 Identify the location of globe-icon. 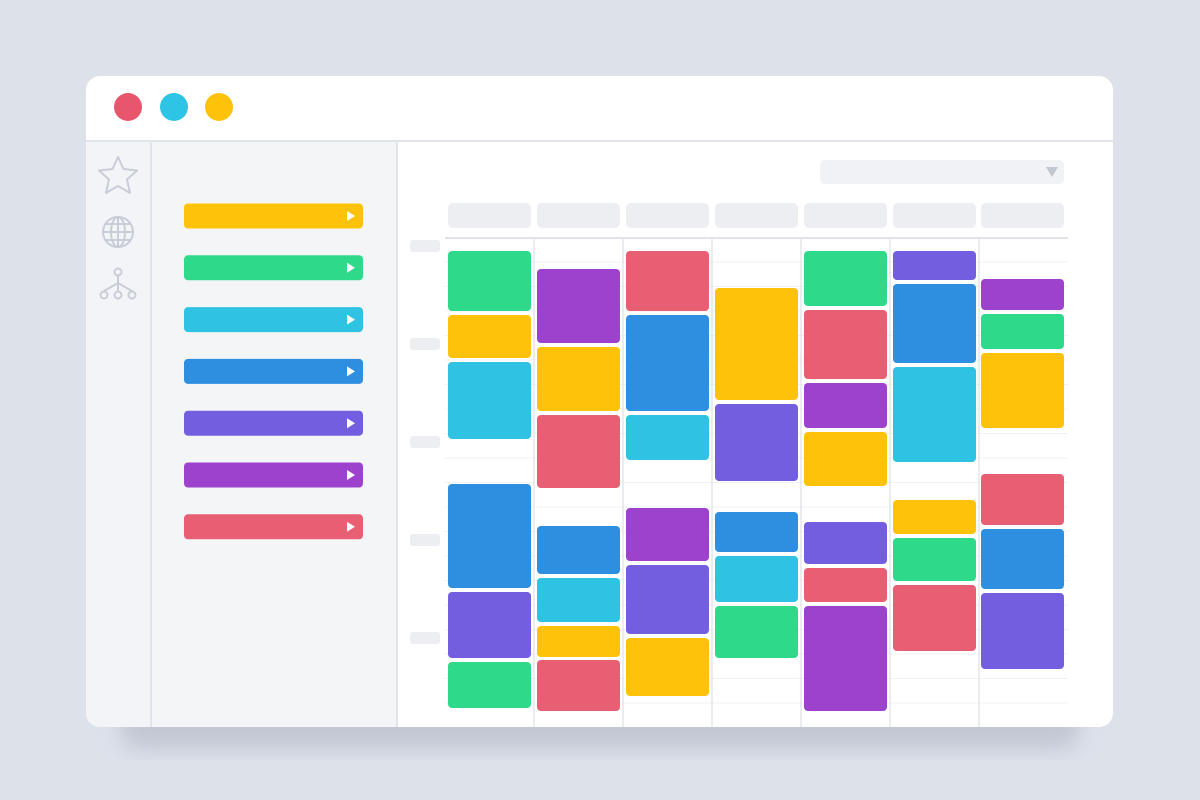
(118, 232).